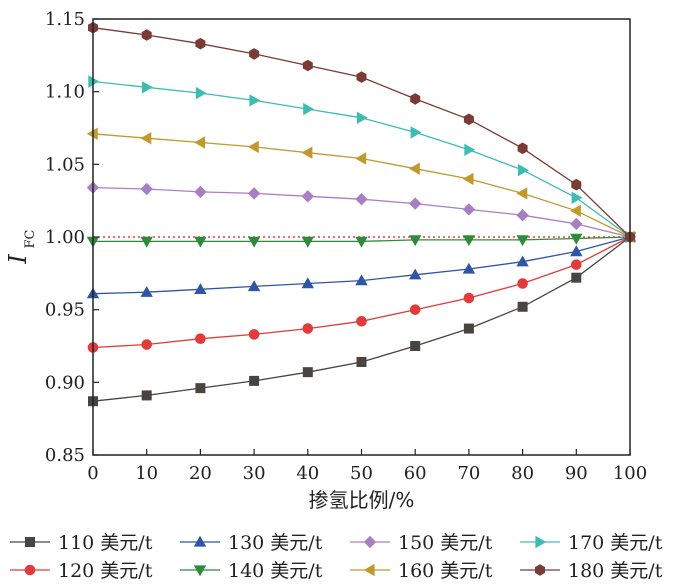  I want to click on y-tick-label: 1.00, so click(65, 237).